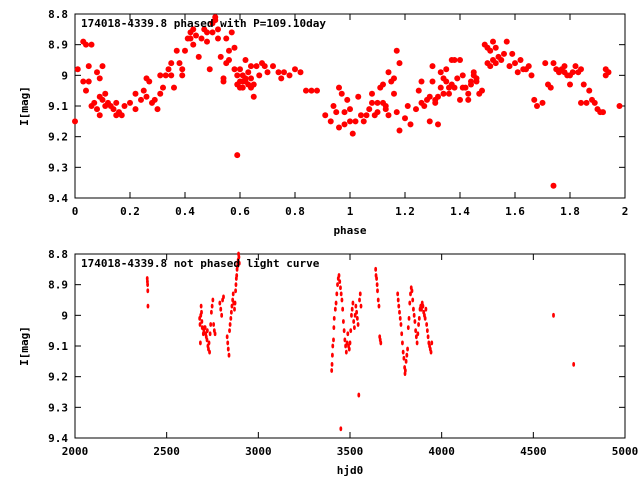 Image resolution: width=640 pixels, height=484 pixels. Describe the element at coordinates (515, 211) in the screenshot. I see `x-tick-label: 1.6` at that location.